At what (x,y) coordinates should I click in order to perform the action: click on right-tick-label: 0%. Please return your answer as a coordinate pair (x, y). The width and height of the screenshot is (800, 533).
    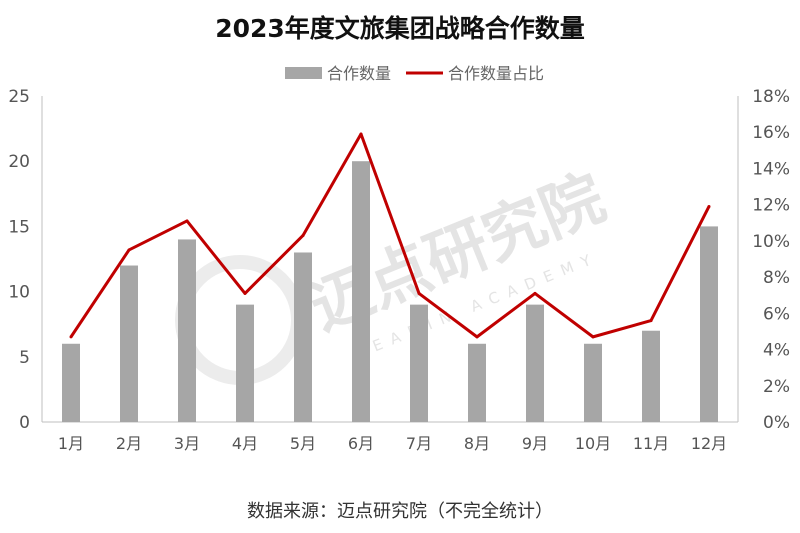
    Looking at the image, I should click on (776, 423).